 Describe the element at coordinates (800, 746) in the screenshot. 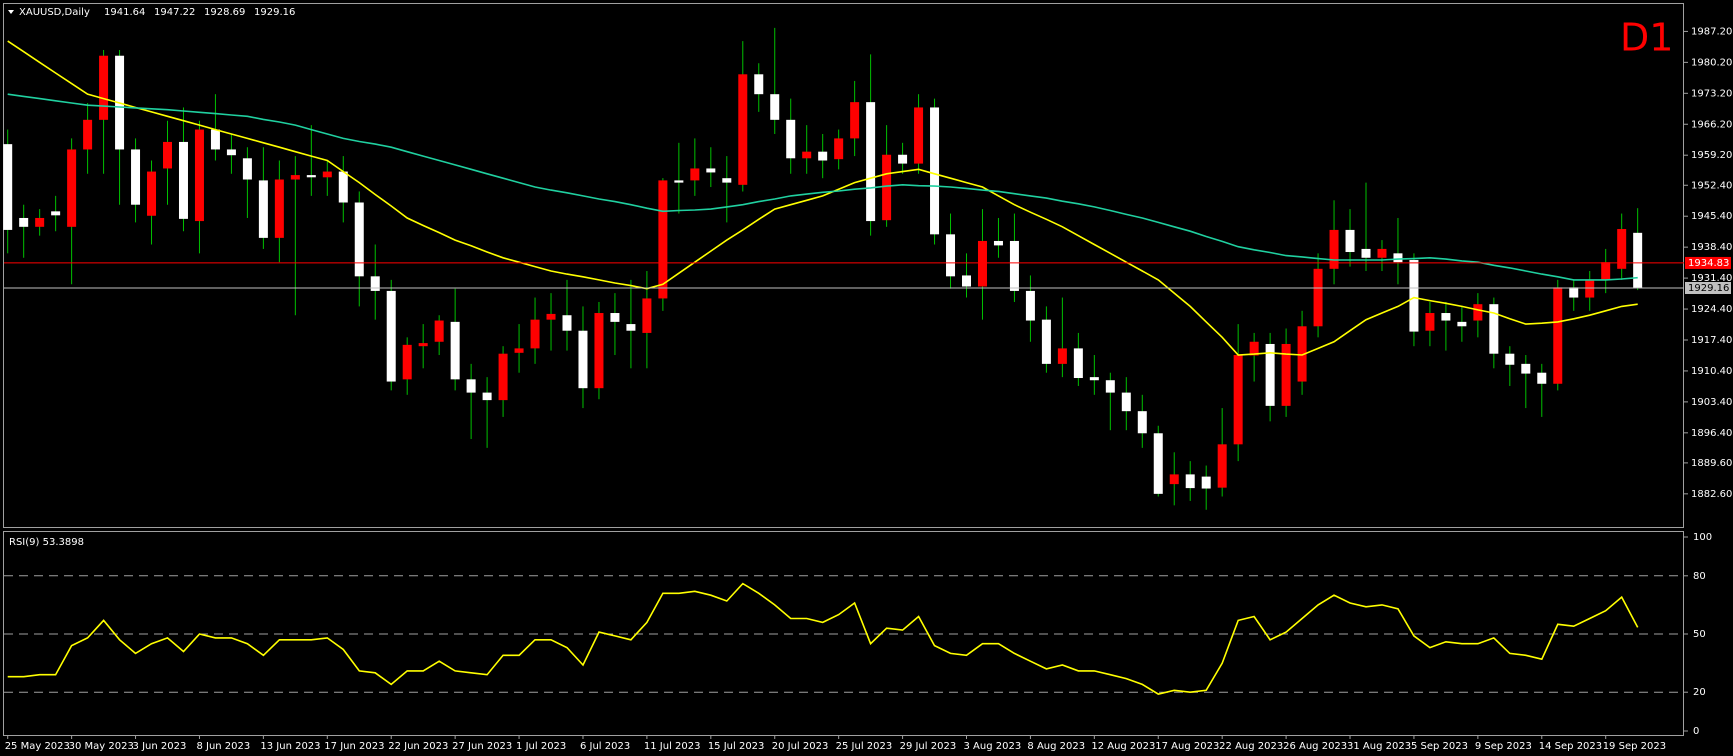

I see `x-tick-label: 20 Jul 2023` at that location.